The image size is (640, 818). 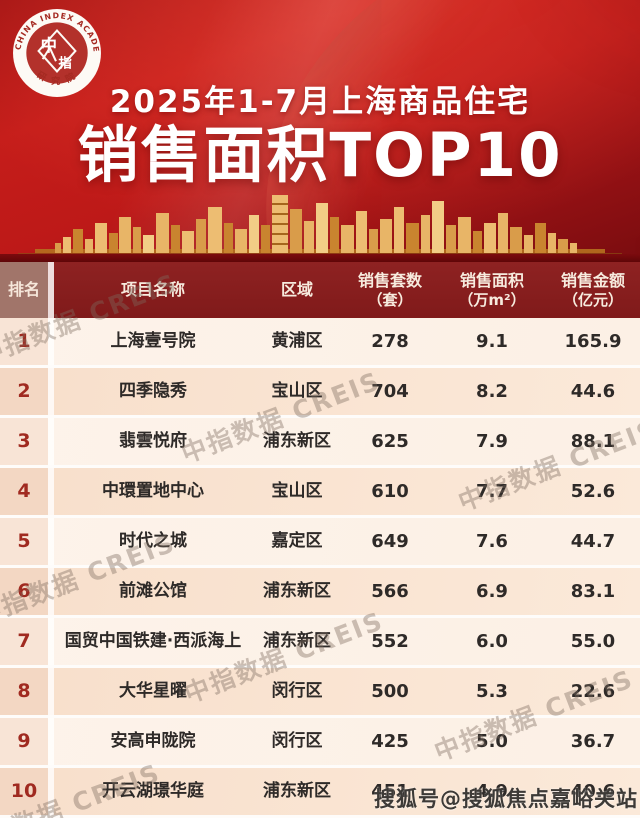 I want to click on table-row: 5 时代之城 嘉定区 649 7.6 44.7, so click(x=320, y=541).